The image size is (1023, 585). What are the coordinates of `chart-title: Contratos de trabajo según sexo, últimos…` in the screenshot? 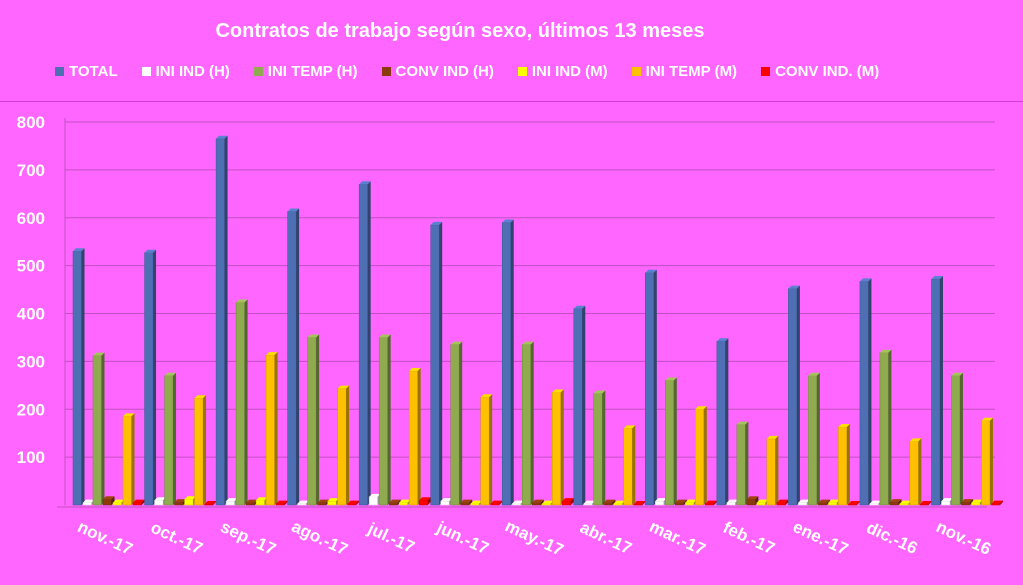 It's located at (460, 31).